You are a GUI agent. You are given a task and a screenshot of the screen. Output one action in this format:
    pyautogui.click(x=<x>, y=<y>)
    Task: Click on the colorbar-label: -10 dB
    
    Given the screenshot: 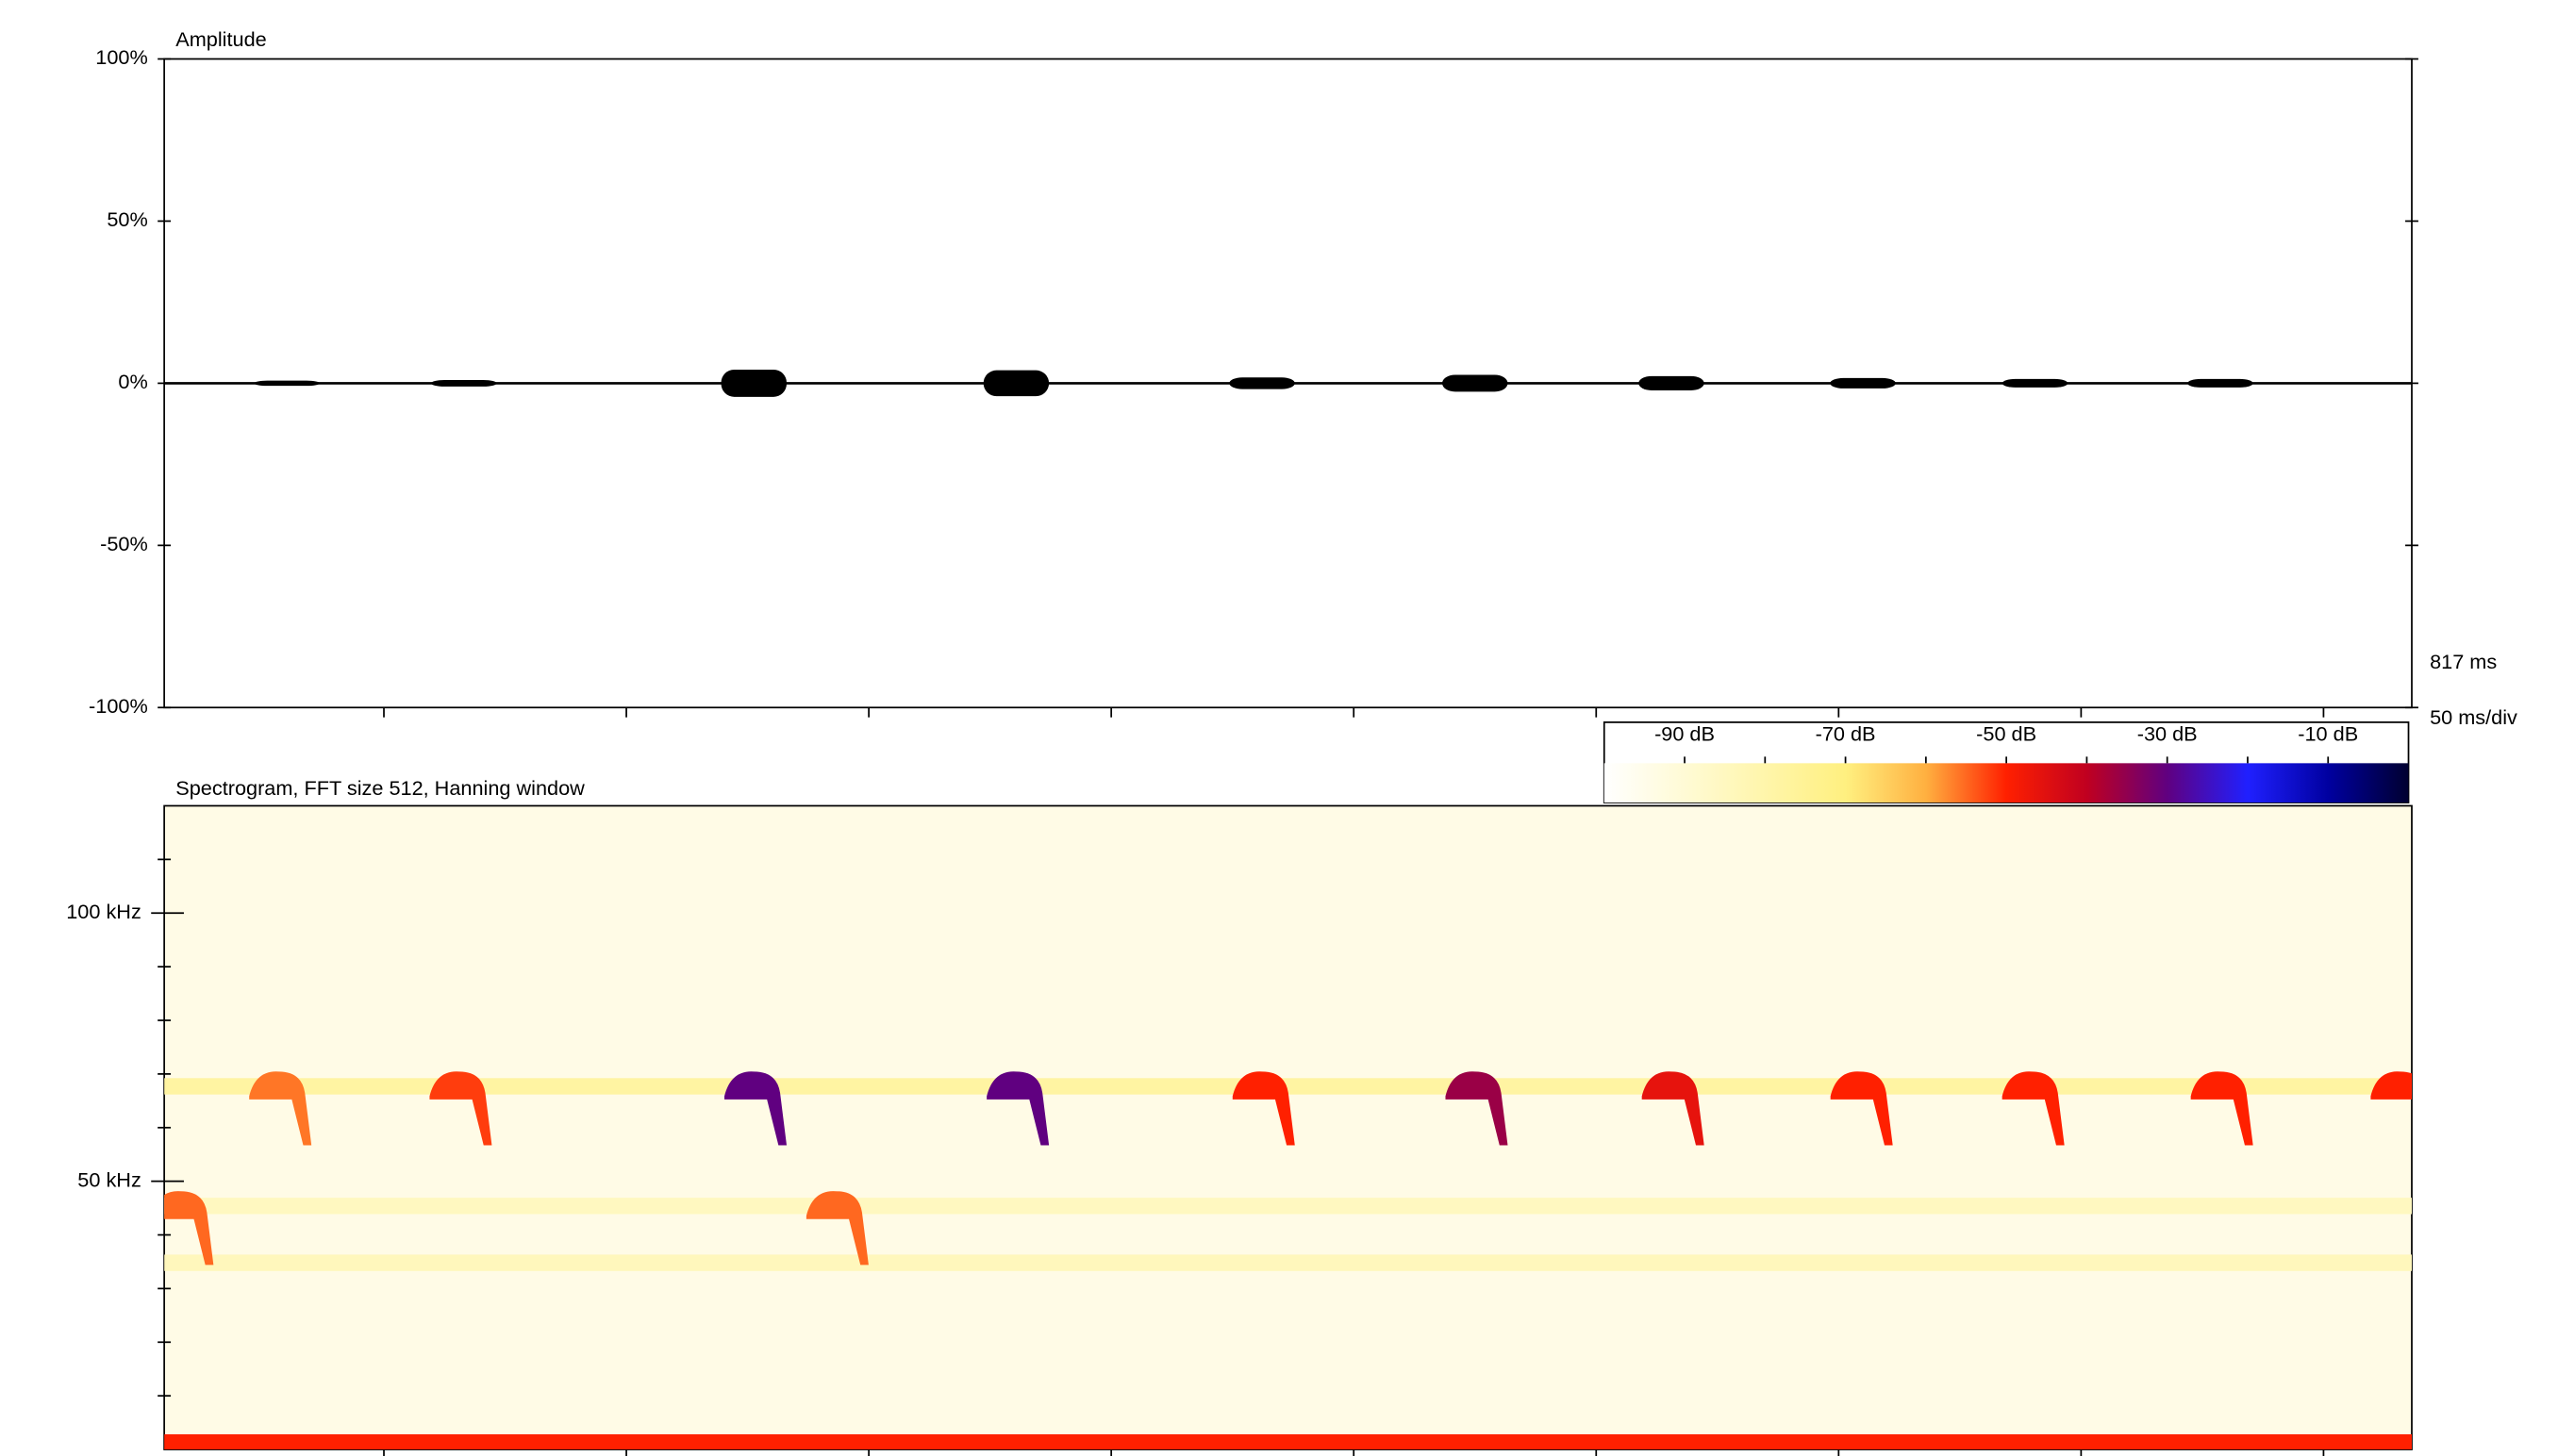 What is the action you would take?
    pyautogui.click(x=2328, y=734)
    